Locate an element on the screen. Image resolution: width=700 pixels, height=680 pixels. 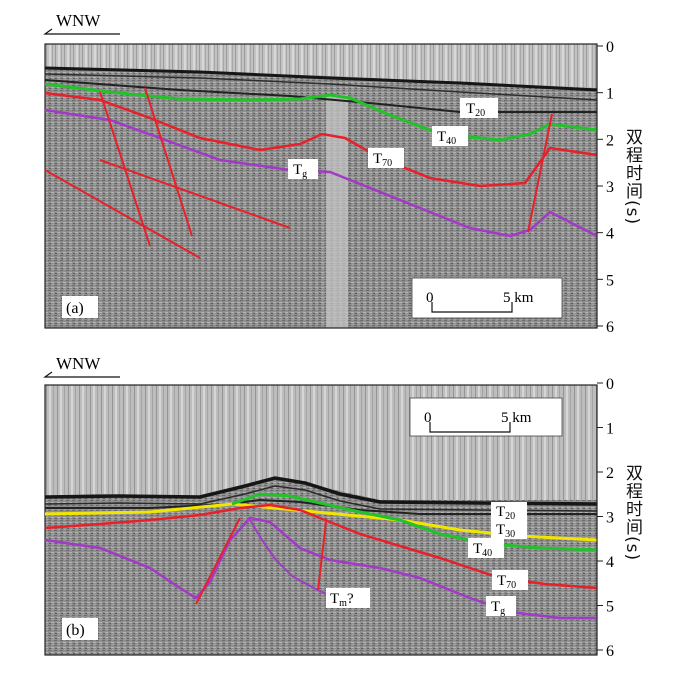
panel-b-scale-start: 0 is located at coordinates (428, 418).